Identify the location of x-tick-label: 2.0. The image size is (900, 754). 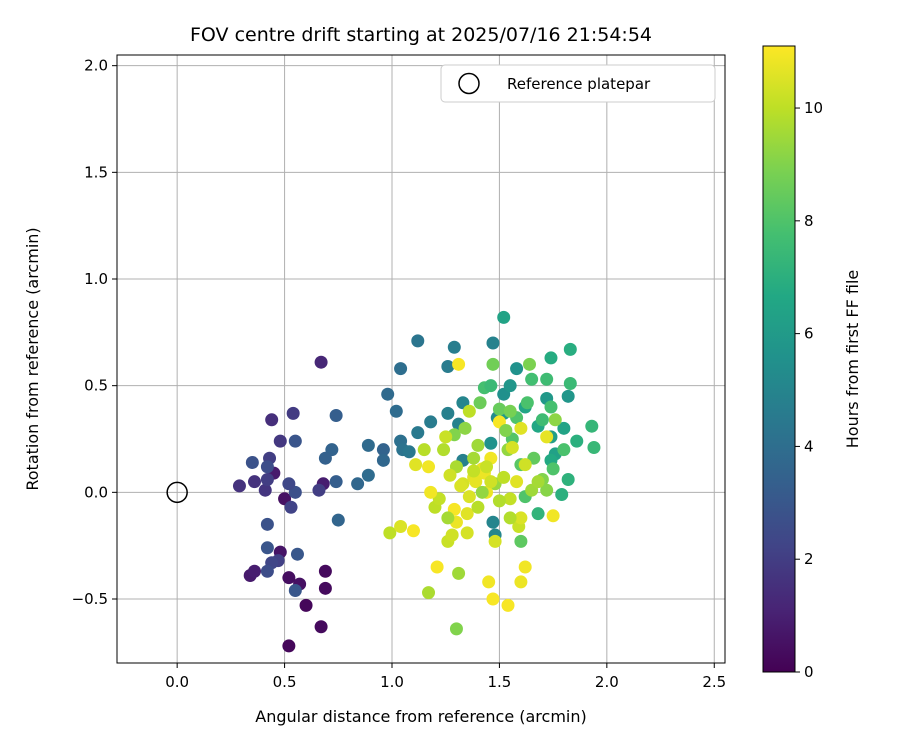
(607, 682).